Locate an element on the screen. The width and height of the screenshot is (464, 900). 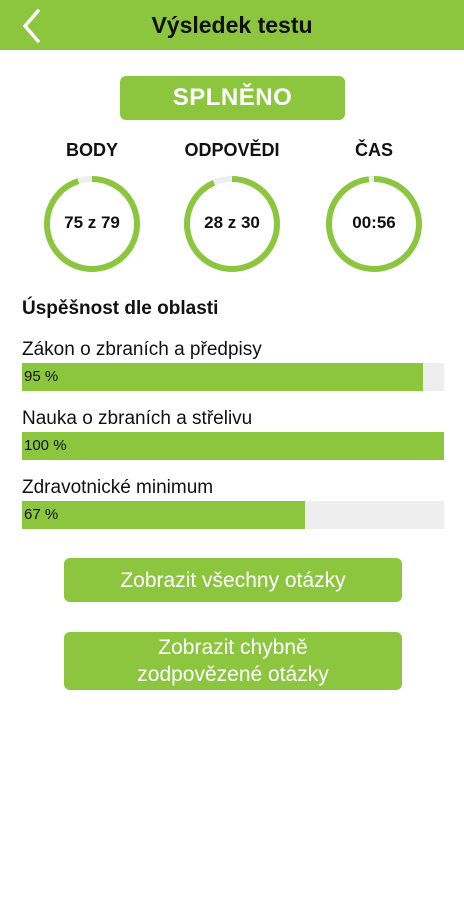
progress-bar: 95 % is located at coordinates (233, 377).